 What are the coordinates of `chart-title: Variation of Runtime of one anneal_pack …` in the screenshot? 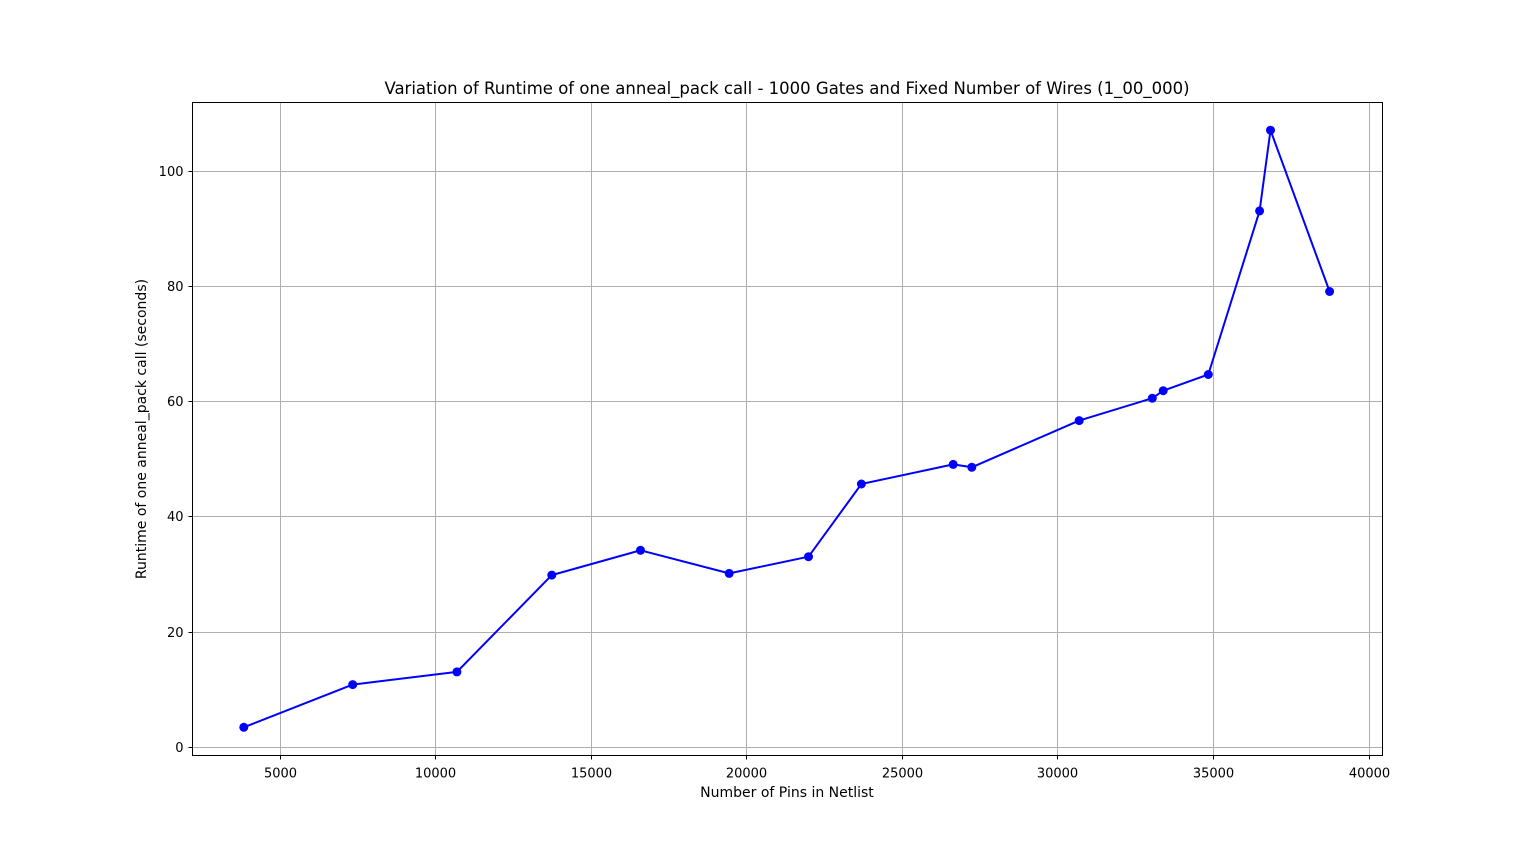 It's located at (786, 89).